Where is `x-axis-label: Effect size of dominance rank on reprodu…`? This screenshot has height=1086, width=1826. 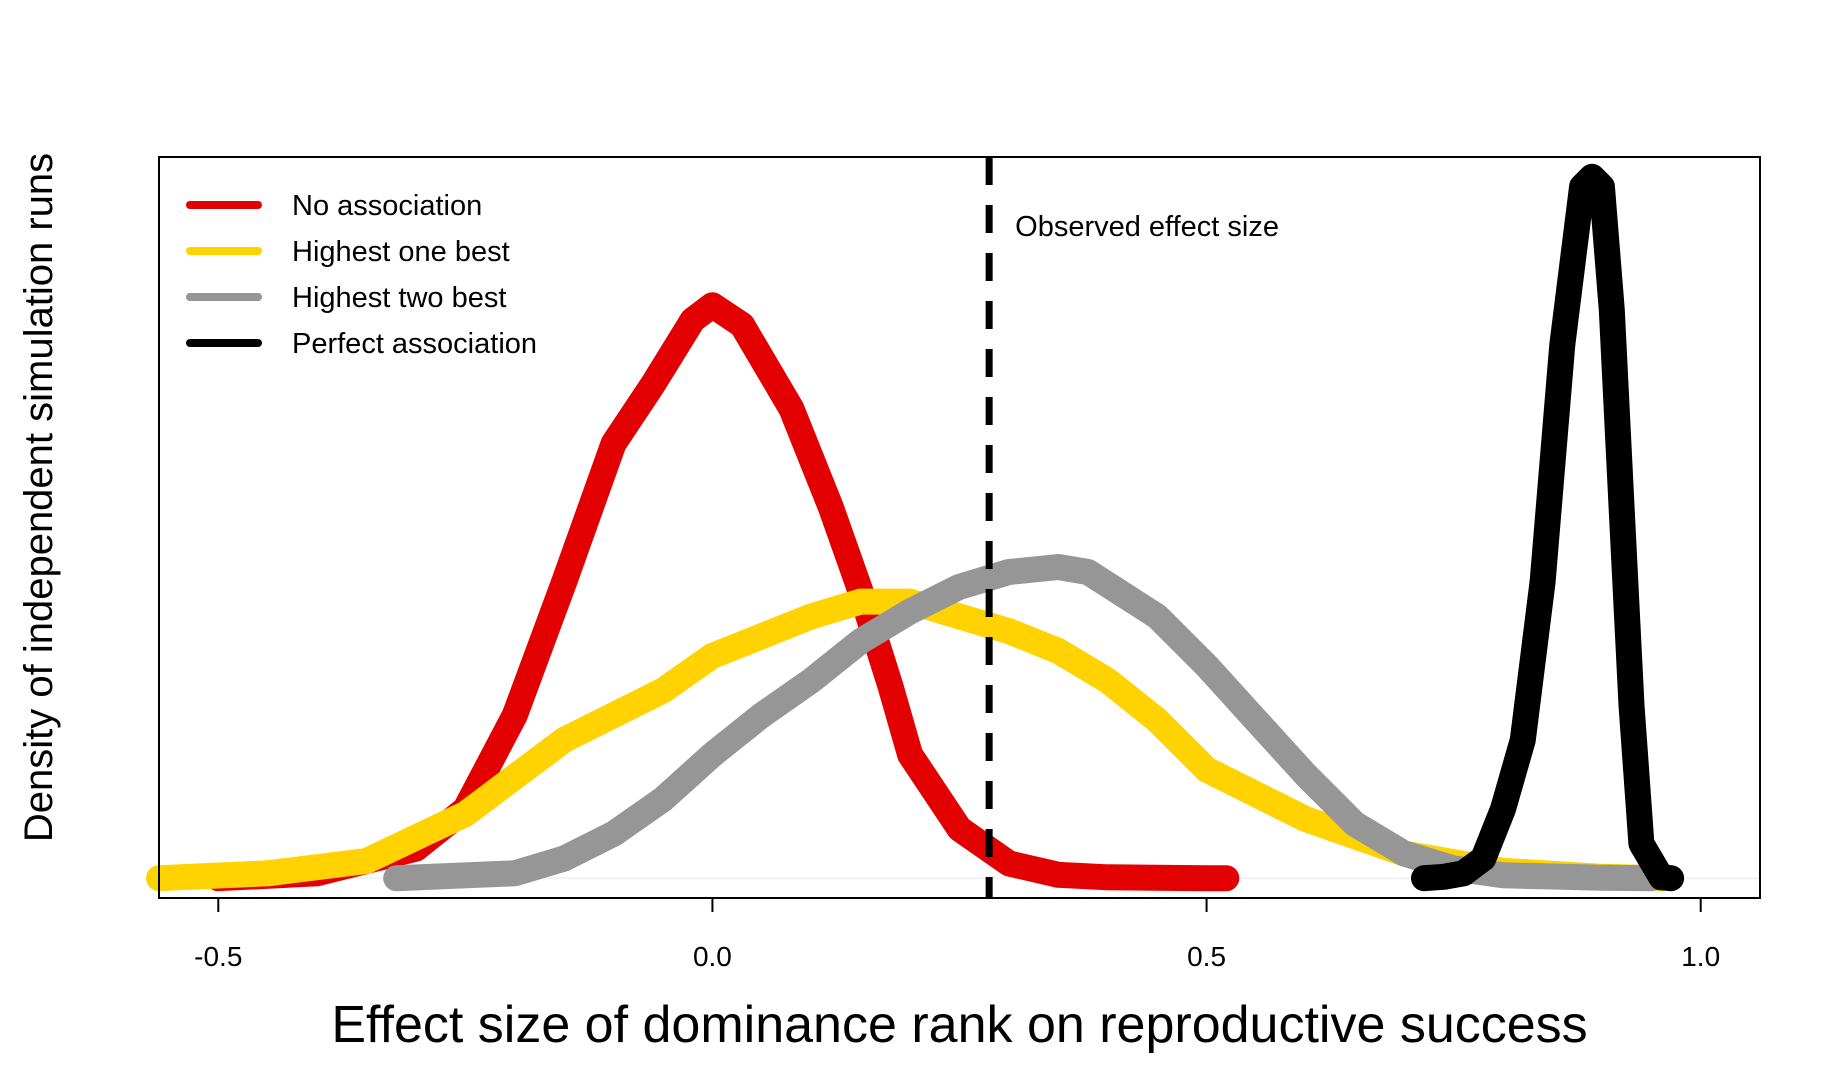
x-axis-label: Effect size of dominance rank on reprodu… is located at coordinates (959, 1025).